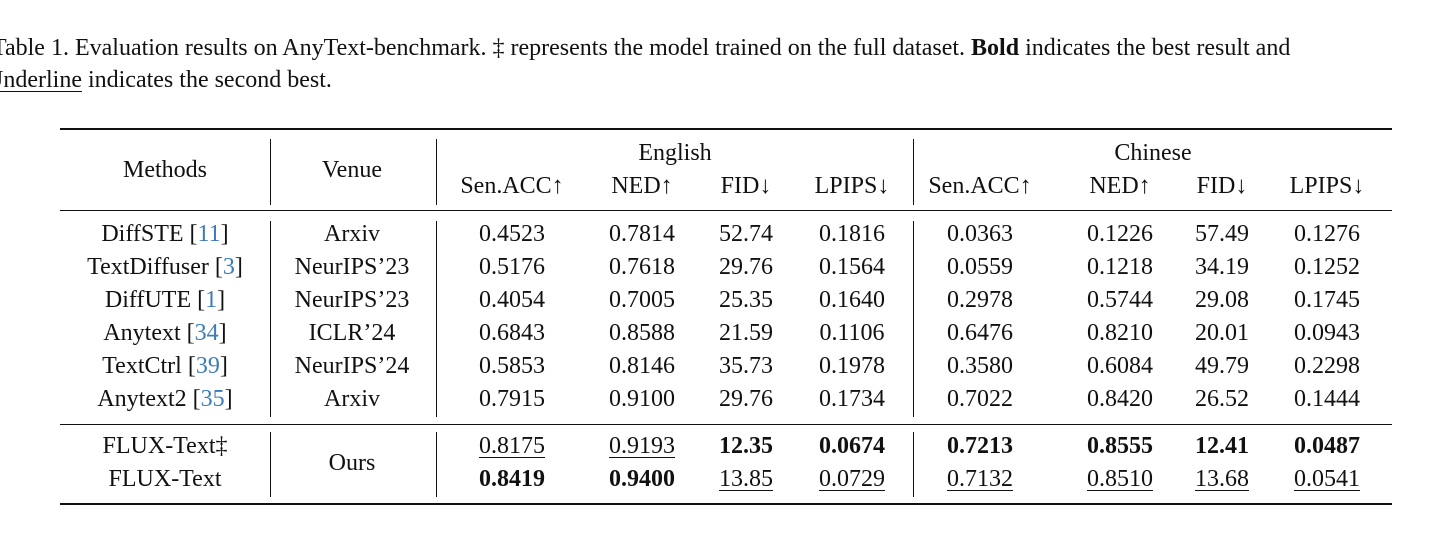 Image resolution: width=1456 pixels, height=534 pixels. What do you see at coordinates (1327, 300) in the screenshot?
I see `value-cell: 0.1745` at bounding box center [1327, 300].